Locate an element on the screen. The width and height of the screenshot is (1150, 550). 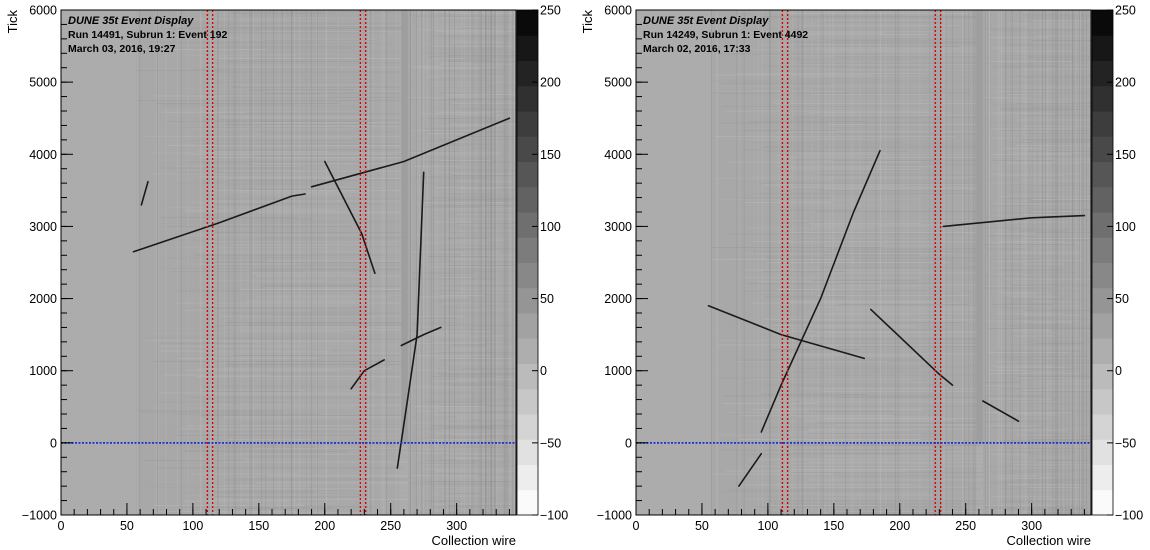
colorbar-tick-label: 250 is located at coordinates (550, 11).